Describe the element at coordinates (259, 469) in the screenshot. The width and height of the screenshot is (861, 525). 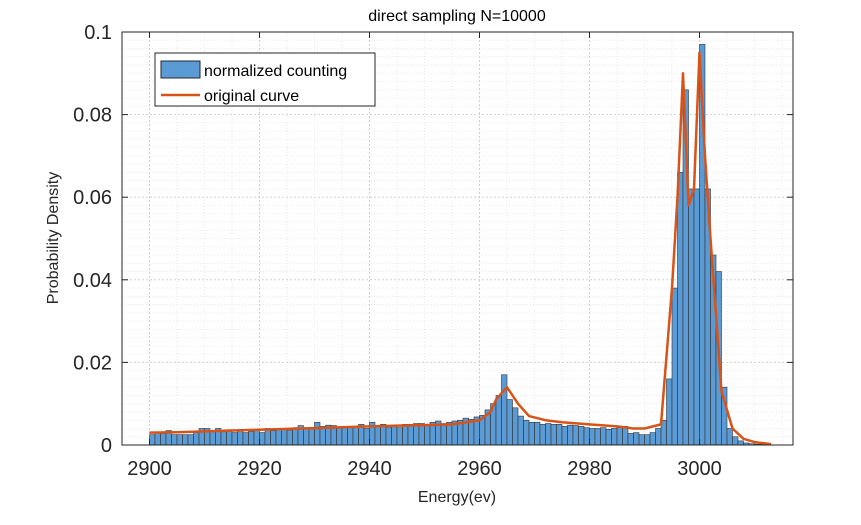
I see `x-tick-label: 2920` at that location.